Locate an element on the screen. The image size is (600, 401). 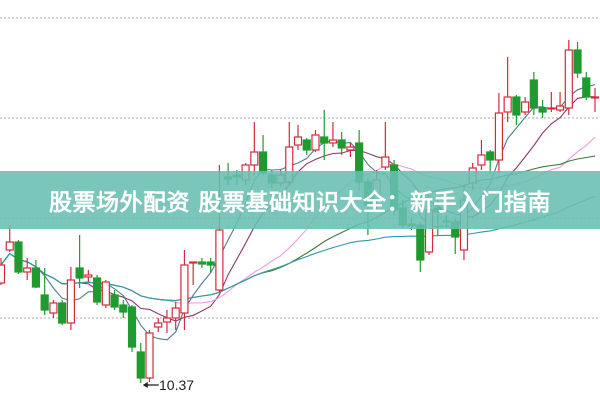
banner-title: 股票场外配资 股票基础知识大全：新手入门指南 is located at coordinates (299, 203).